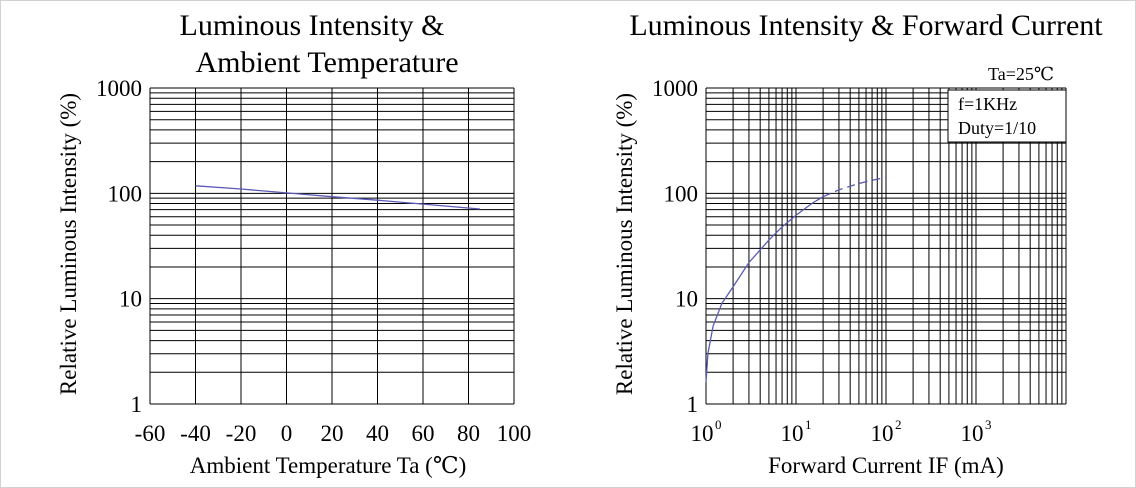  Describe the element at coordinates (997, 128) in the screenshot. I see `chart2-annotation-duty: Duty=1/10` at that location.